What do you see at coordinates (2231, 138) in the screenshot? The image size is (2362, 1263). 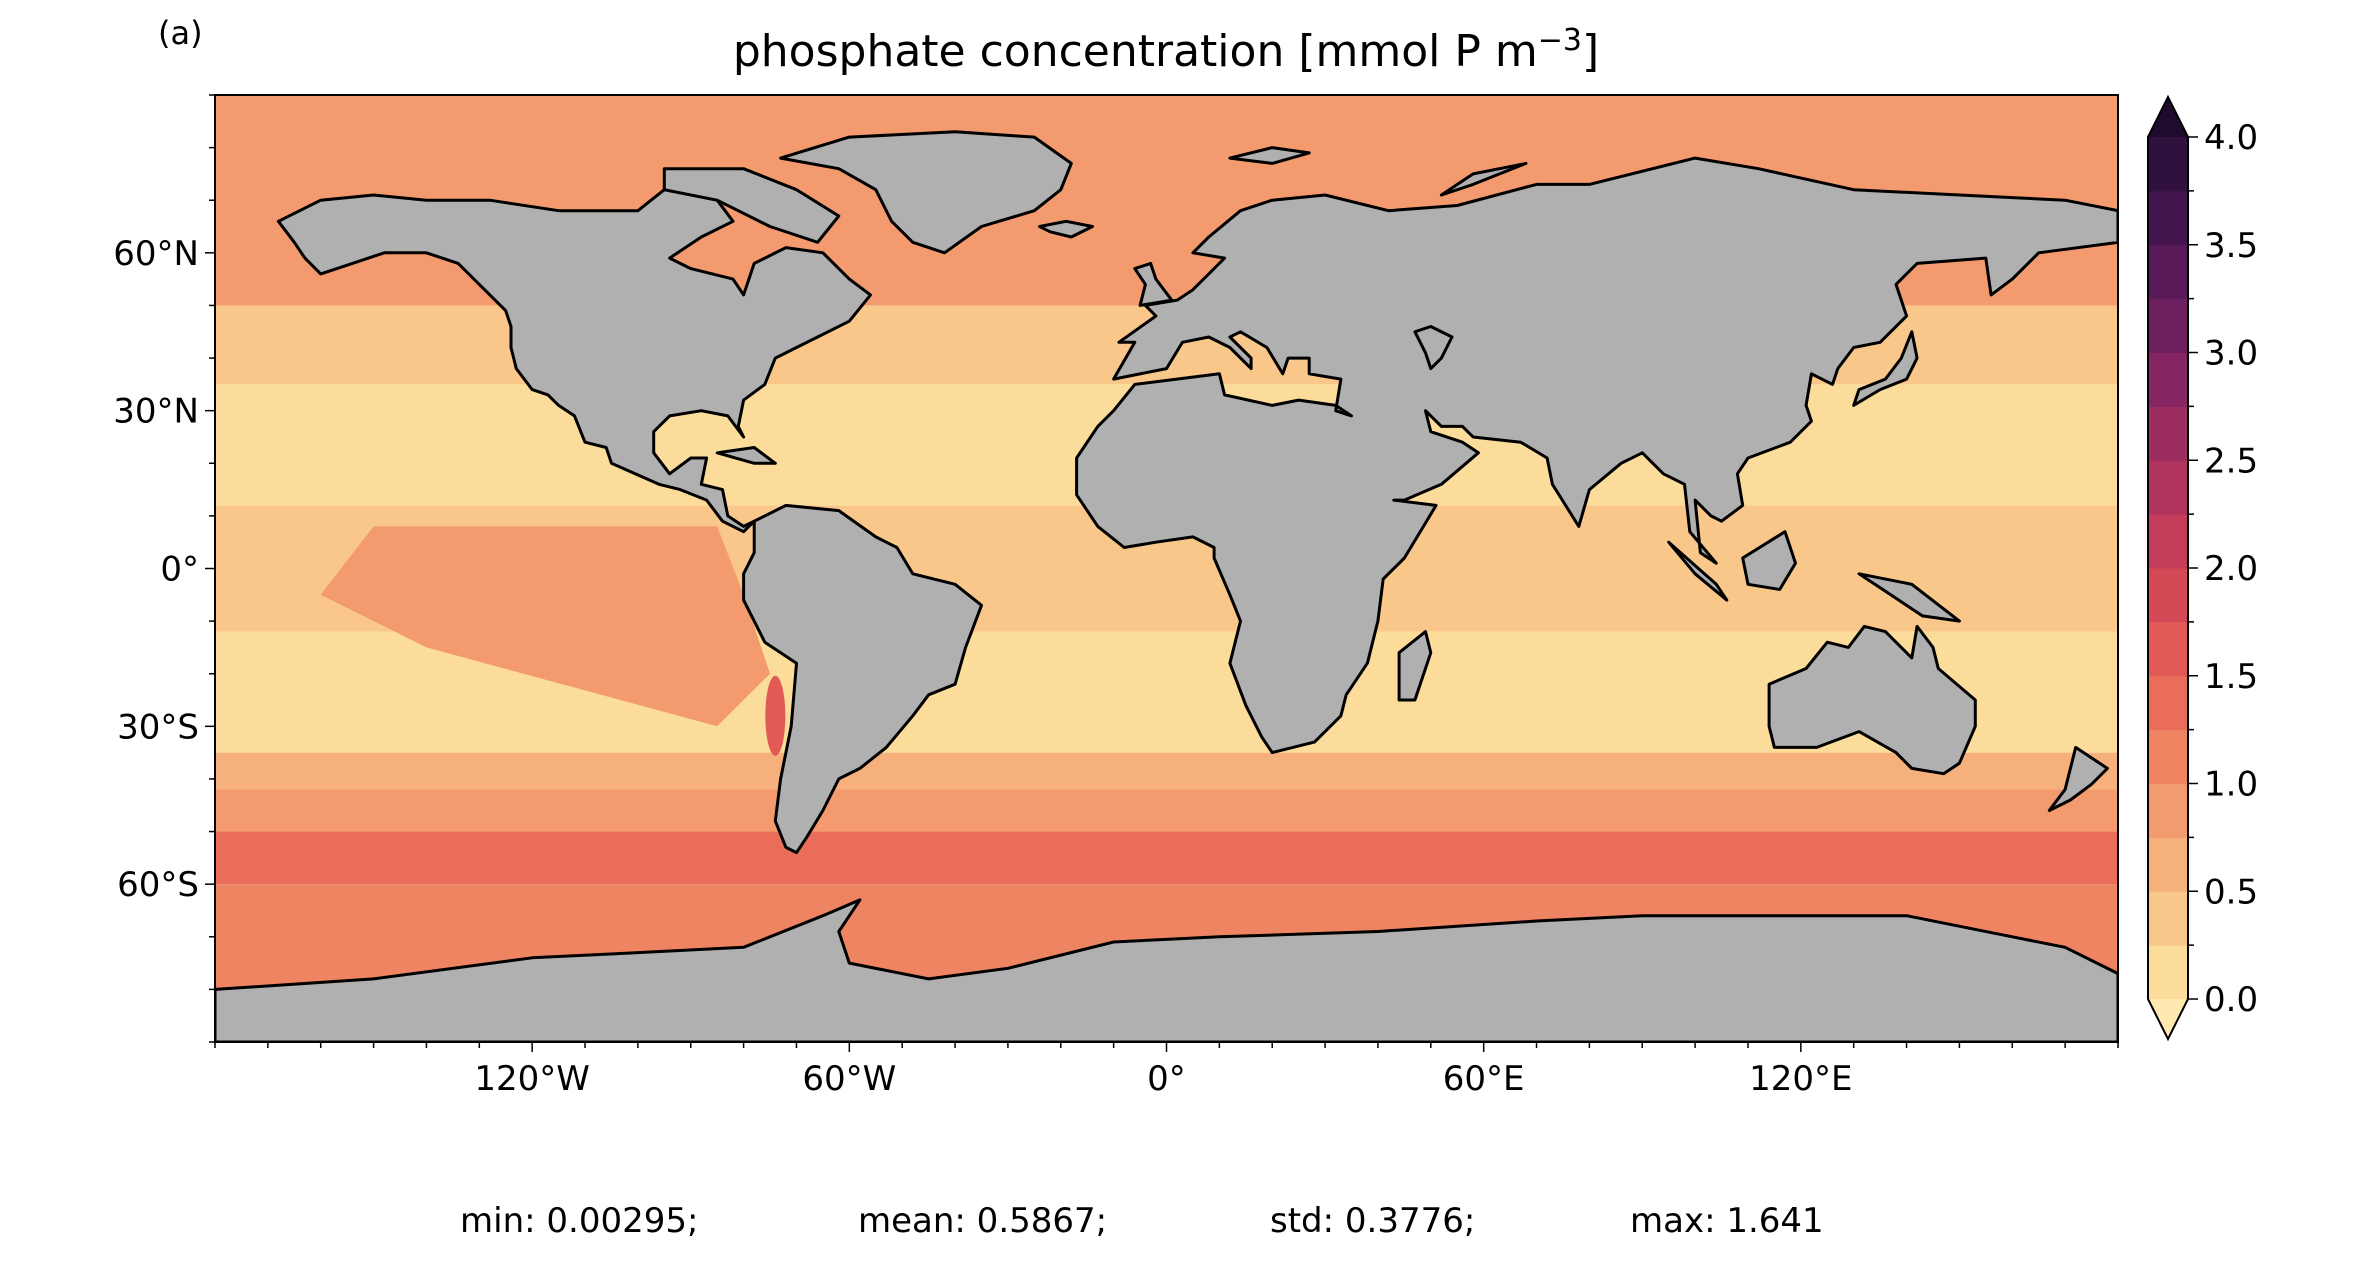 I see `colorbar-tick-label: 4.0` at bounding box center [2231, 138].